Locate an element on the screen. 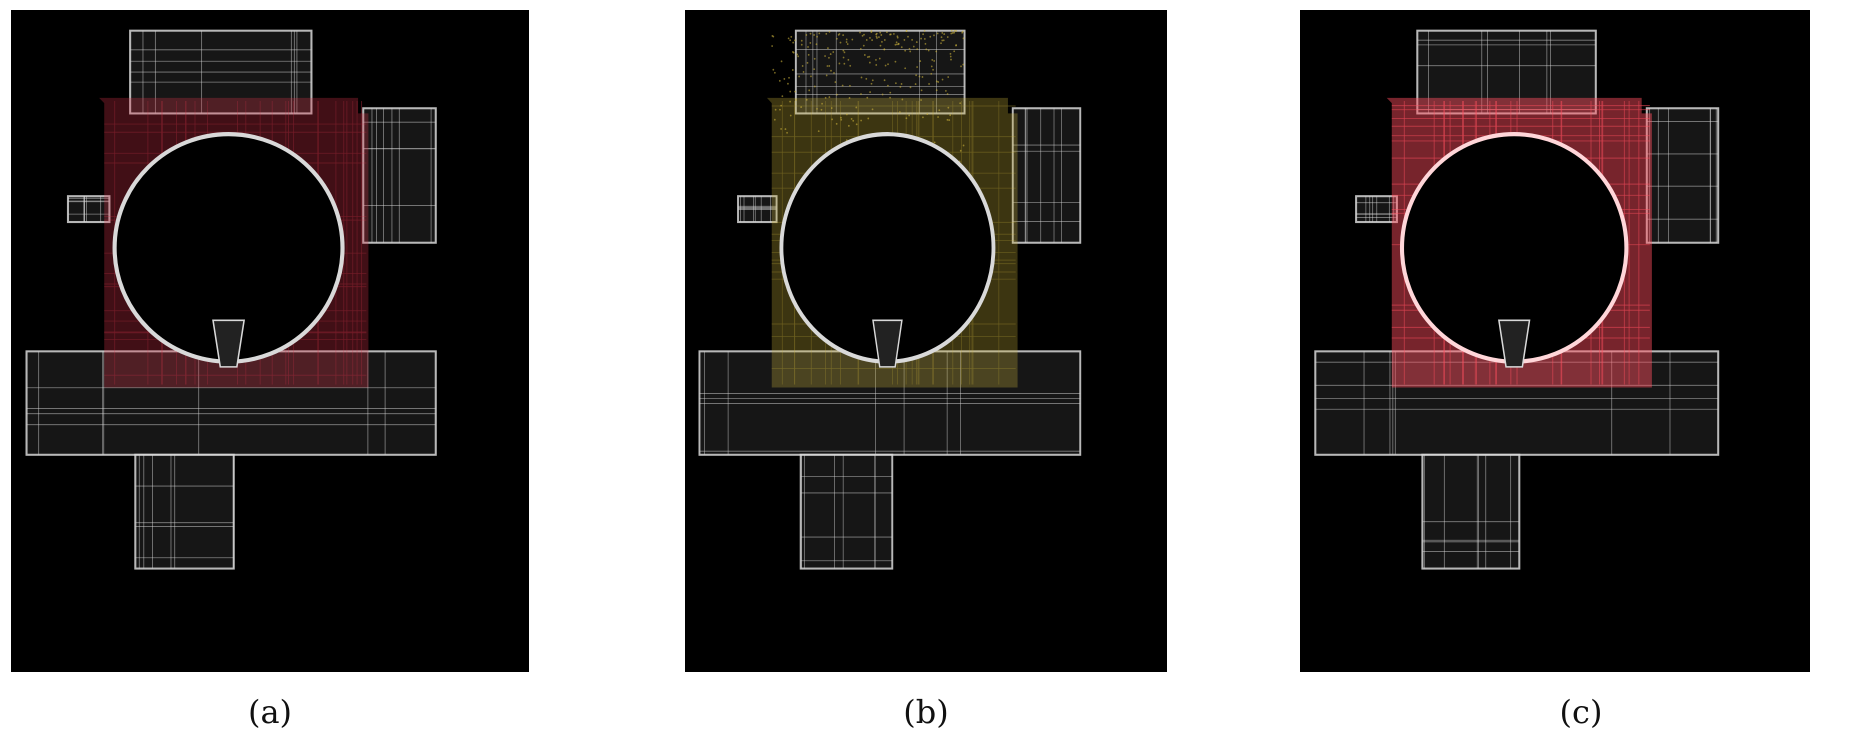  caption-a: (a) is located at coordinates (270, 712).